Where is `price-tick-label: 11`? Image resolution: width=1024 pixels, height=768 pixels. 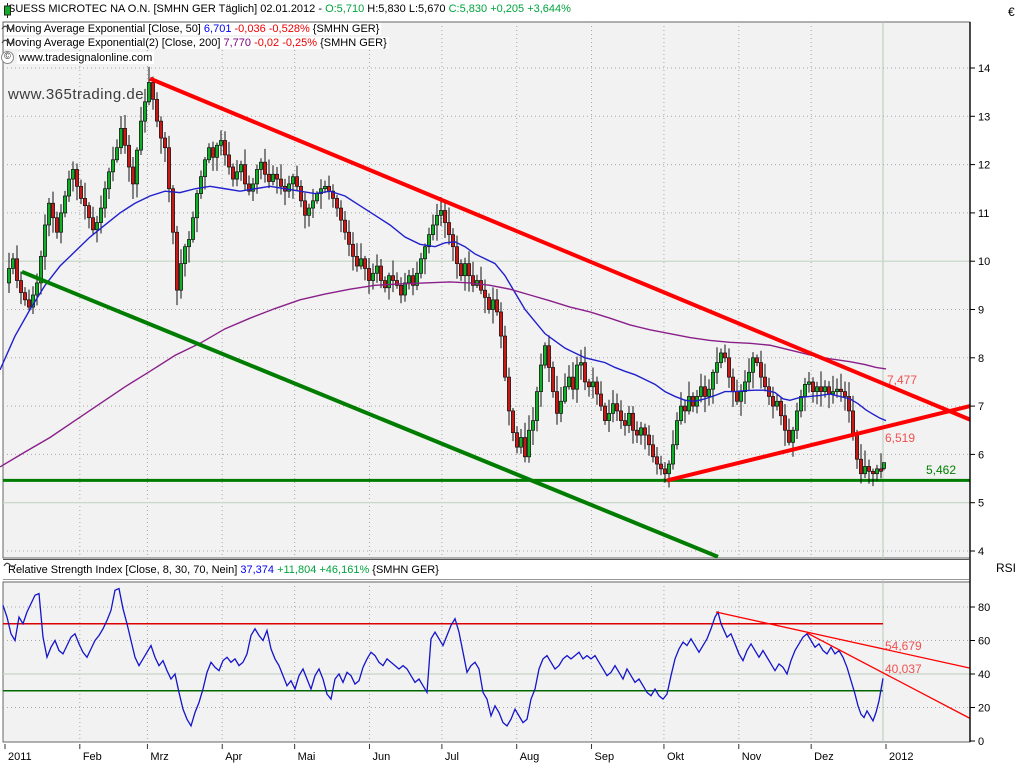 price-tick-label: 11 is located at coordinates (983, 214).